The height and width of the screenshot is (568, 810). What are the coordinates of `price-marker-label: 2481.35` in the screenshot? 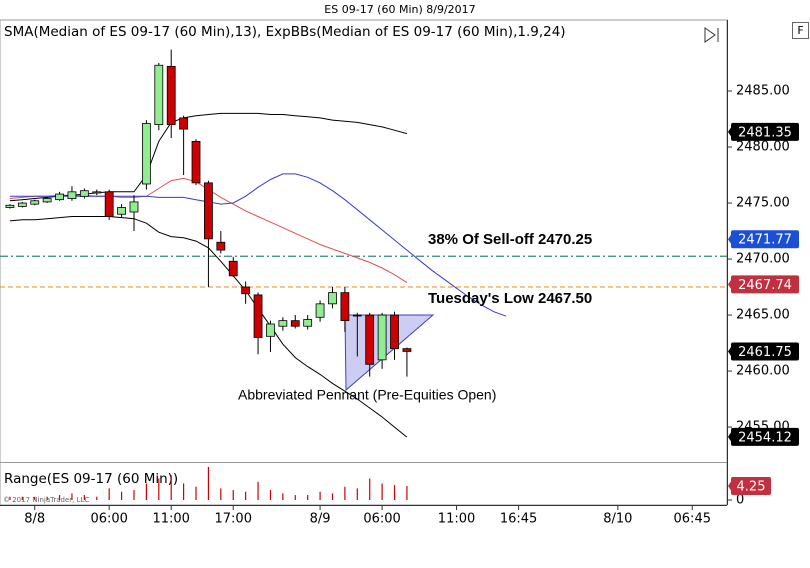 It's located at (765, 132).